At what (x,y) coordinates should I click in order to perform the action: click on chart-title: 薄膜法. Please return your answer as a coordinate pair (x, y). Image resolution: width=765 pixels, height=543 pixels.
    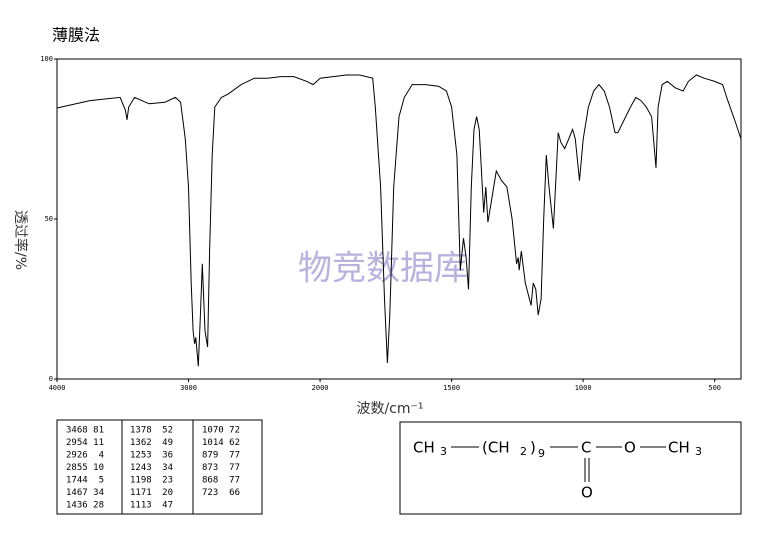
    Looking at the image, I should click on (76, 35).